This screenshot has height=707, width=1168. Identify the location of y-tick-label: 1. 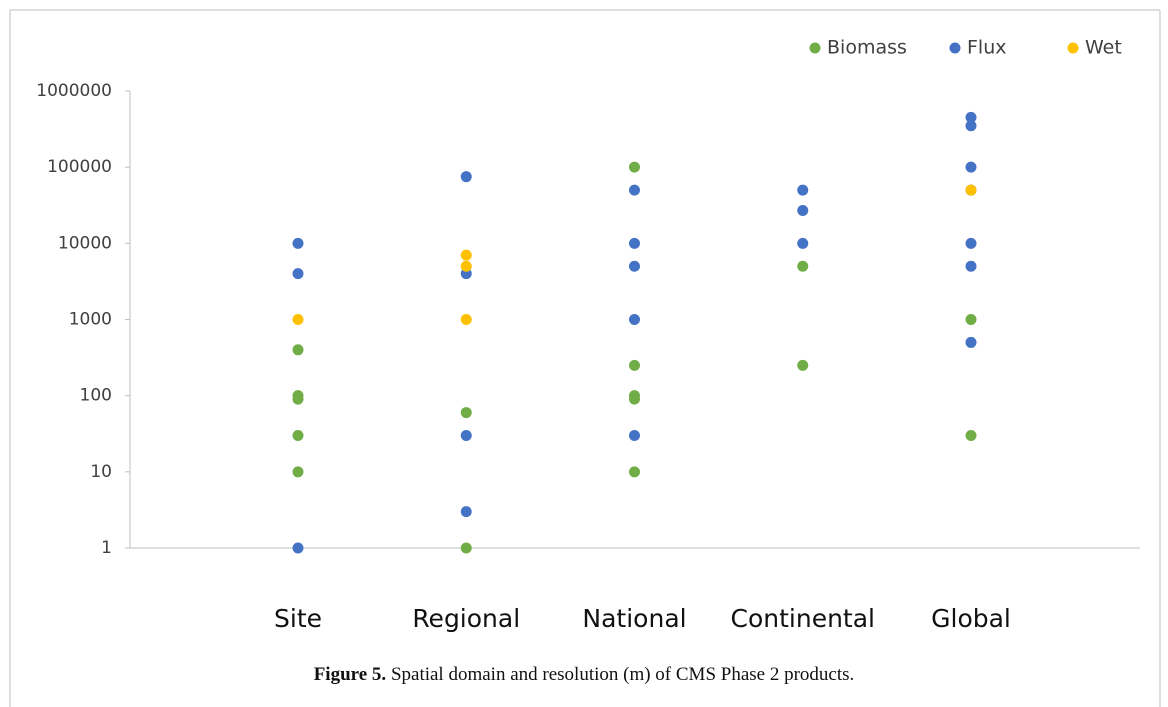
(106, 548).